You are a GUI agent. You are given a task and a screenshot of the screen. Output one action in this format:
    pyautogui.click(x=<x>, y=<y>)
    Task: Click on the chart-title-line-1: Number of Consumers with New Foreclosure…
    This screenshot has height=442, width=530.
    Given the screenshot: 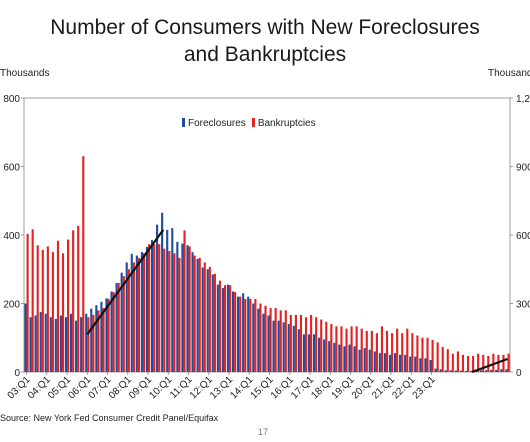 What is the action you would take?
    pyautogui.click(x=265, y=27)
    